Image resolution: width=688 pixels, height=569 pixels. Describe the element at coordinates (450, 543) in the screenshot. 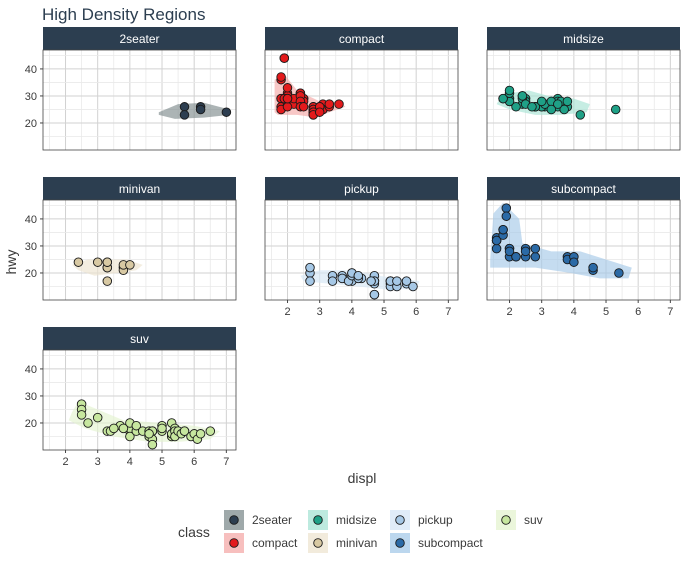

I see `legend-label: subcompact` at that location.